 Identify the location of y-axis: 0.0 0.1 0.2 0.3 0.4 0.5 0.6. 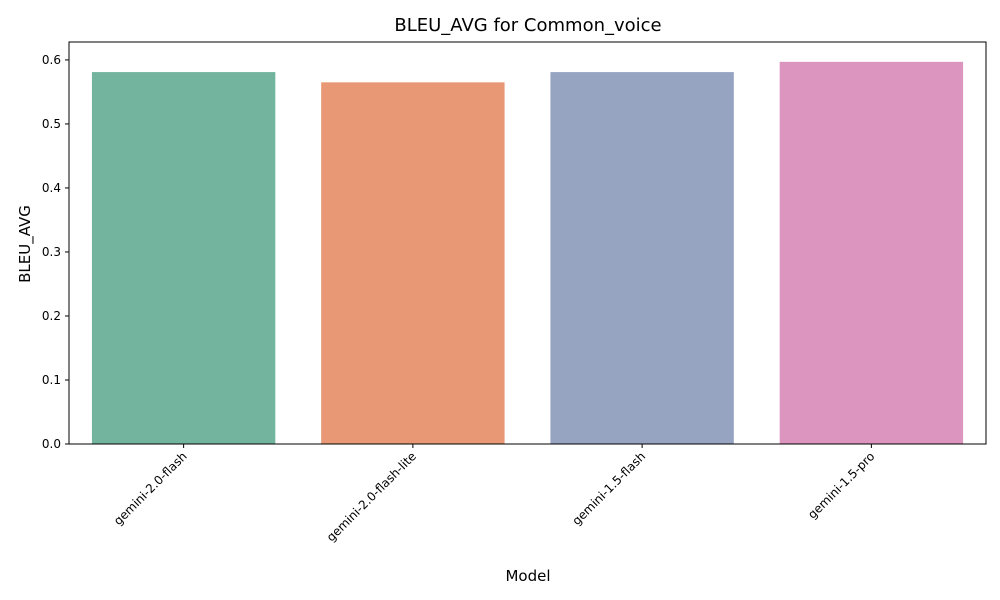
(55, 252).